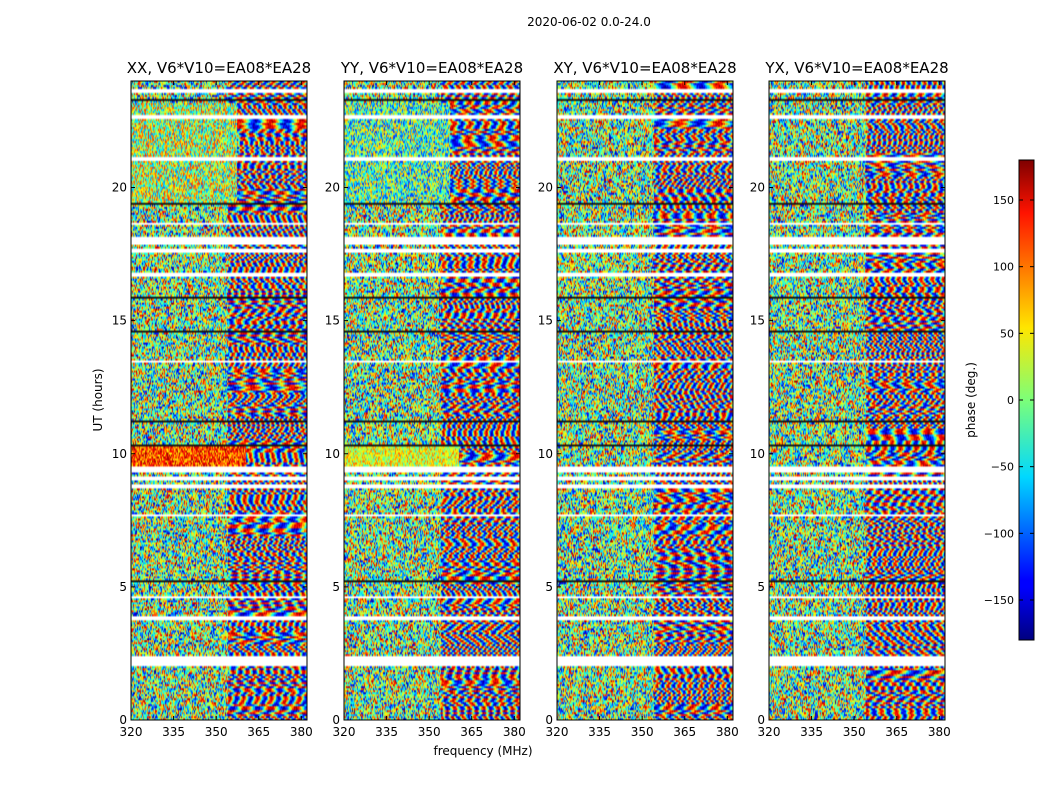 The image size is (1050, 800). I want to click on phase-waterfall-xy, so click(645, 400).